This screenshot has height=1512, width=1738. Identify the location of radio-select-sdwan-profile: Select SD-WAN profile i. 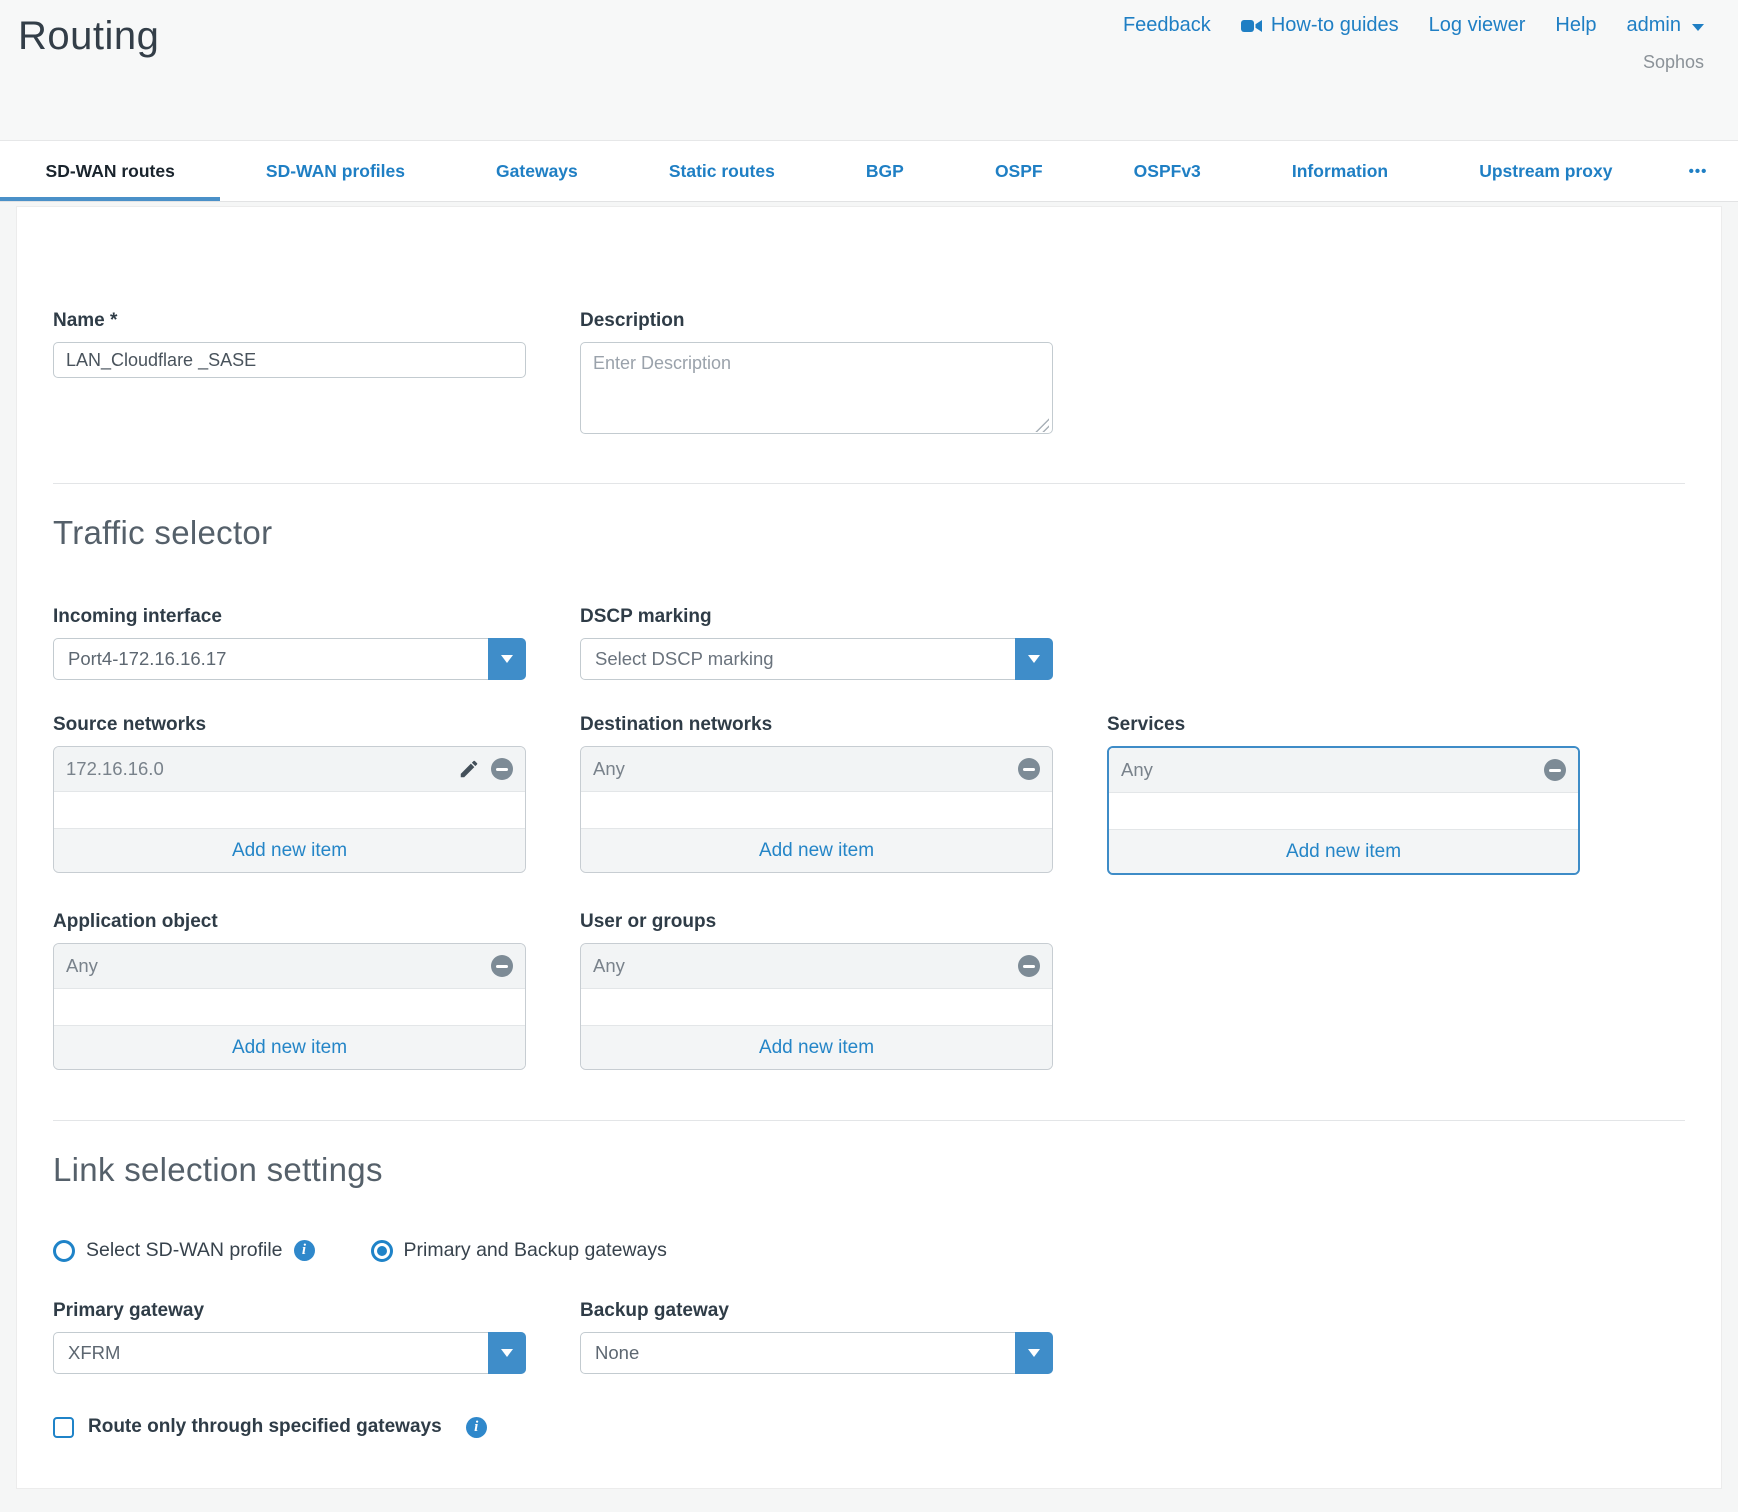
(184, 1250).